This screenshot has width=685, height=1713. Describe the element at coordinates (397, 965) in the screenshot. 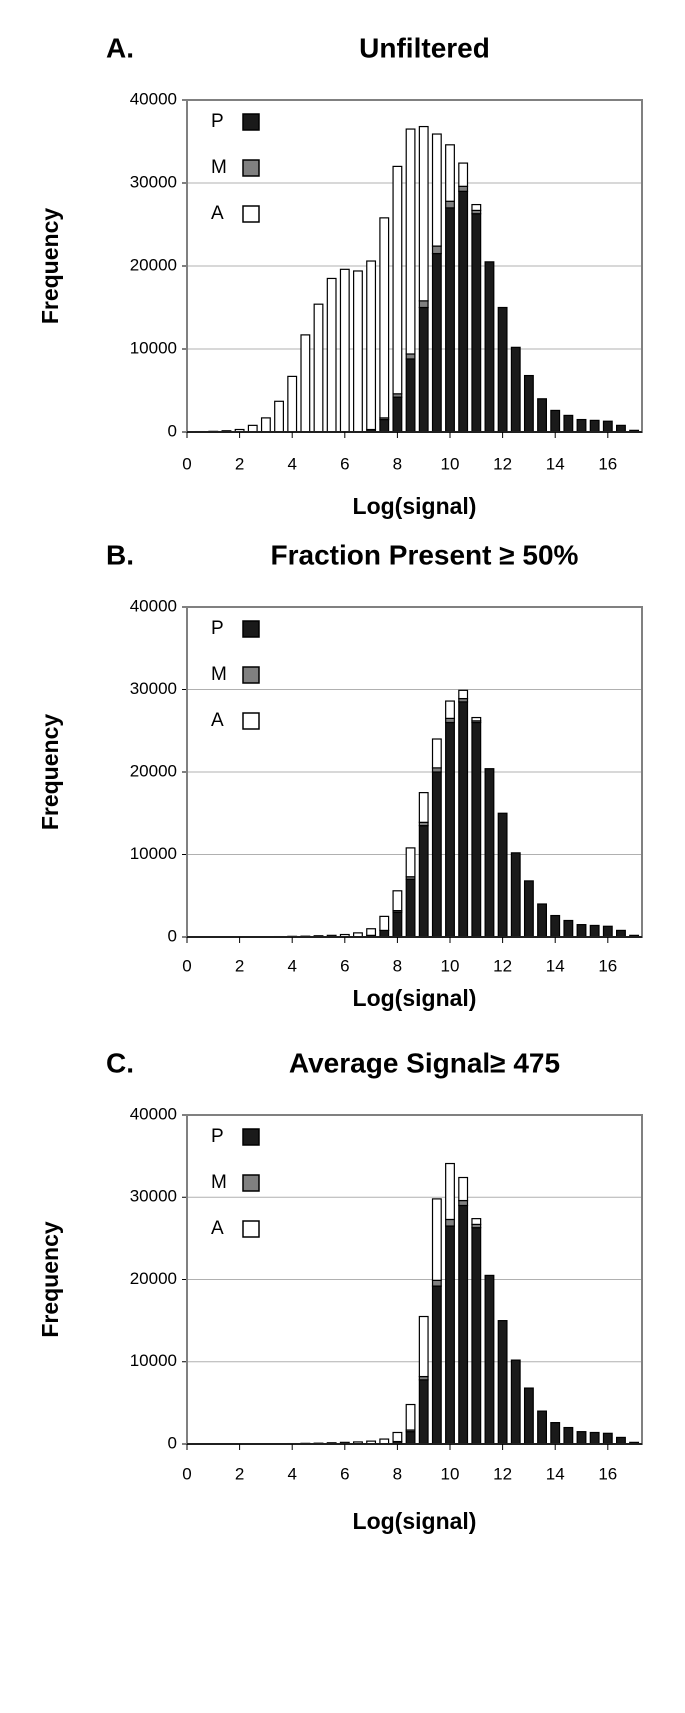

I see `x-tick-label: 8` at that location.